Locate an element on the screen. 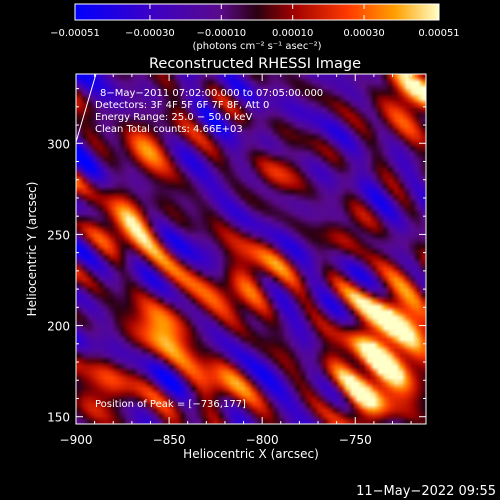 Image resolution: width=500 pixels, height=500 pixels. x-tick-label: −800 is located at coordinates (262, 440).